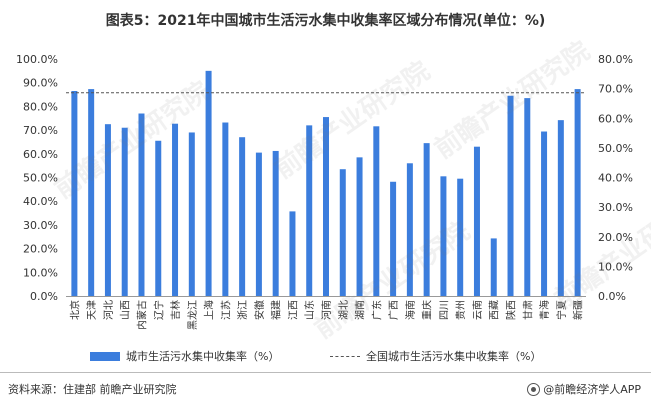  Describe the element at coordinates (534, 389) in the screenshot. I see `brand-logo-icon` at that location.